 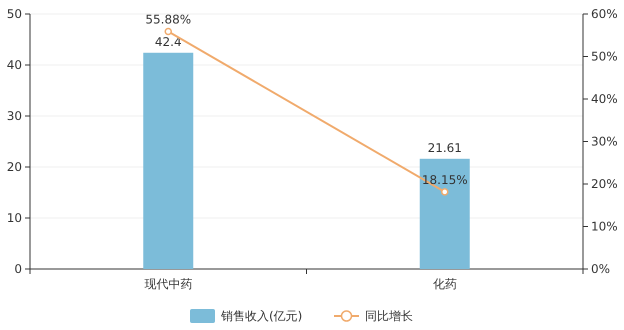 I want to click on y-tick-label: 20, so click(x=14, y=167).